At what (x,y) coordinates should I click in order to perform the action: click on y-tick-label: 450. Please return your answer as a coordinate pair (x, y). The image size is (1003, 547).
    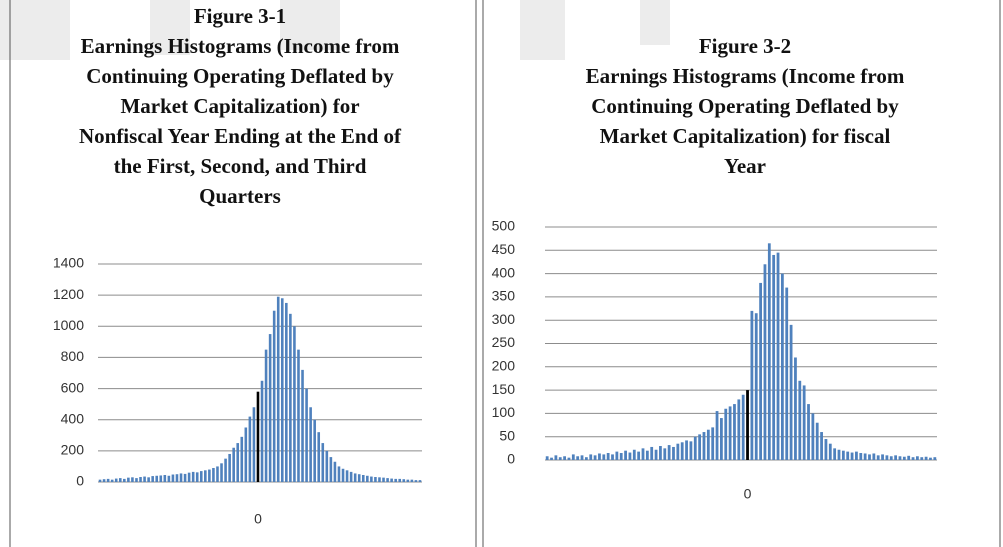
    Looking at the image, I should click on (504, 249).